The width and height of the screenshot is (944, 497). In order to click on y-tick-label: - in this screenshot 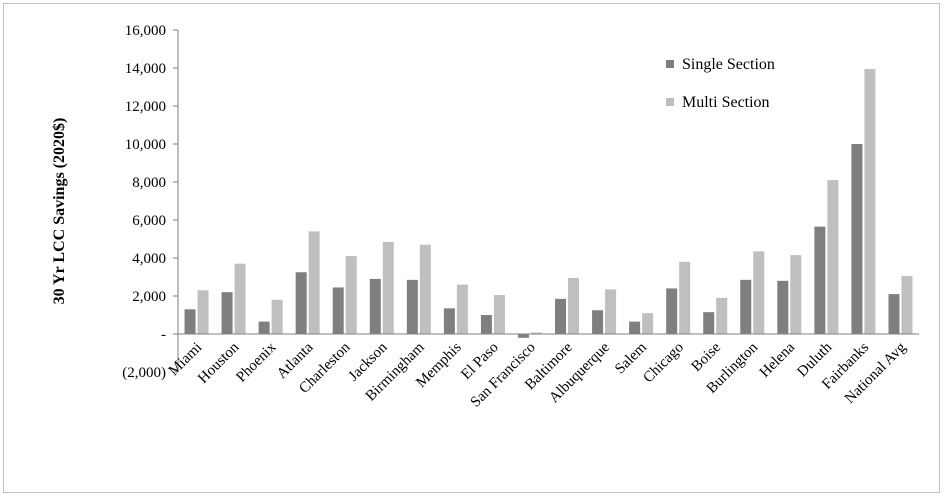, I will do `click(163, 335)`.